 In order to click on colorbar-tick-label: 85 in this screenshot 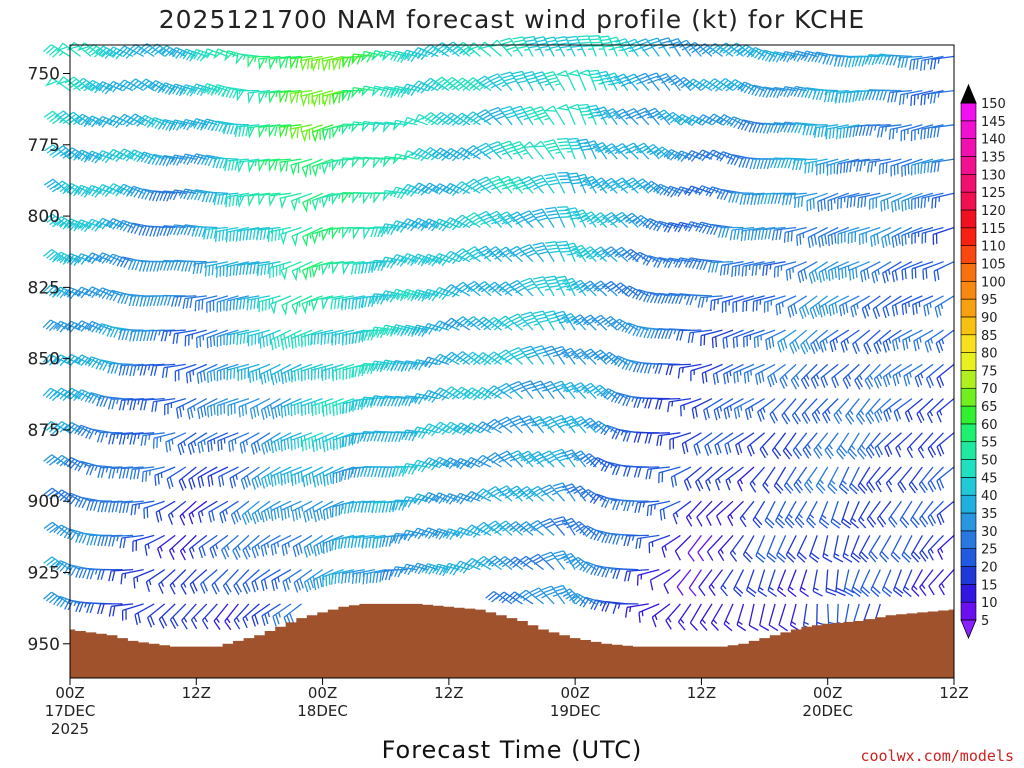, I will do `click(989, 336)`.